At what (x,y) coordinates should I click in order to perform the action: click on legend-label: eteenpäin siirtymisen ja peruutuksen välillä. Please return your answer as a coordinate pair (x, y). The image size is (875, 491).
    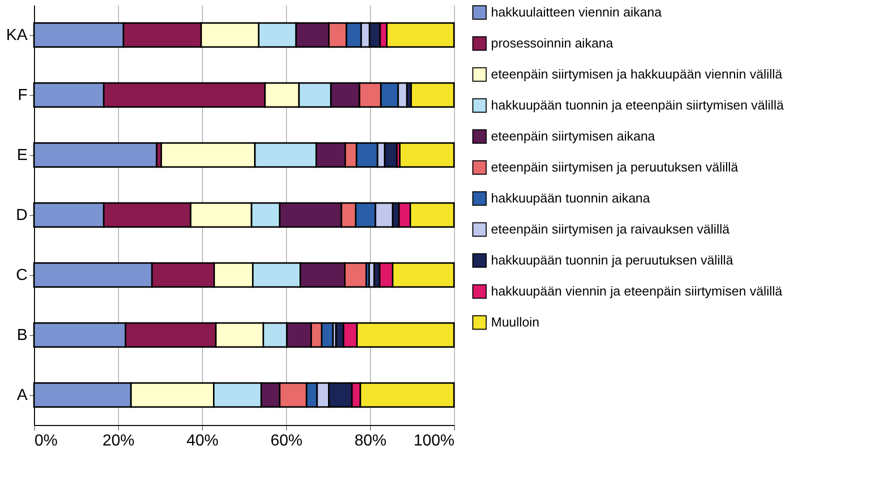
    Looking at the image, I should click on (615, 167).